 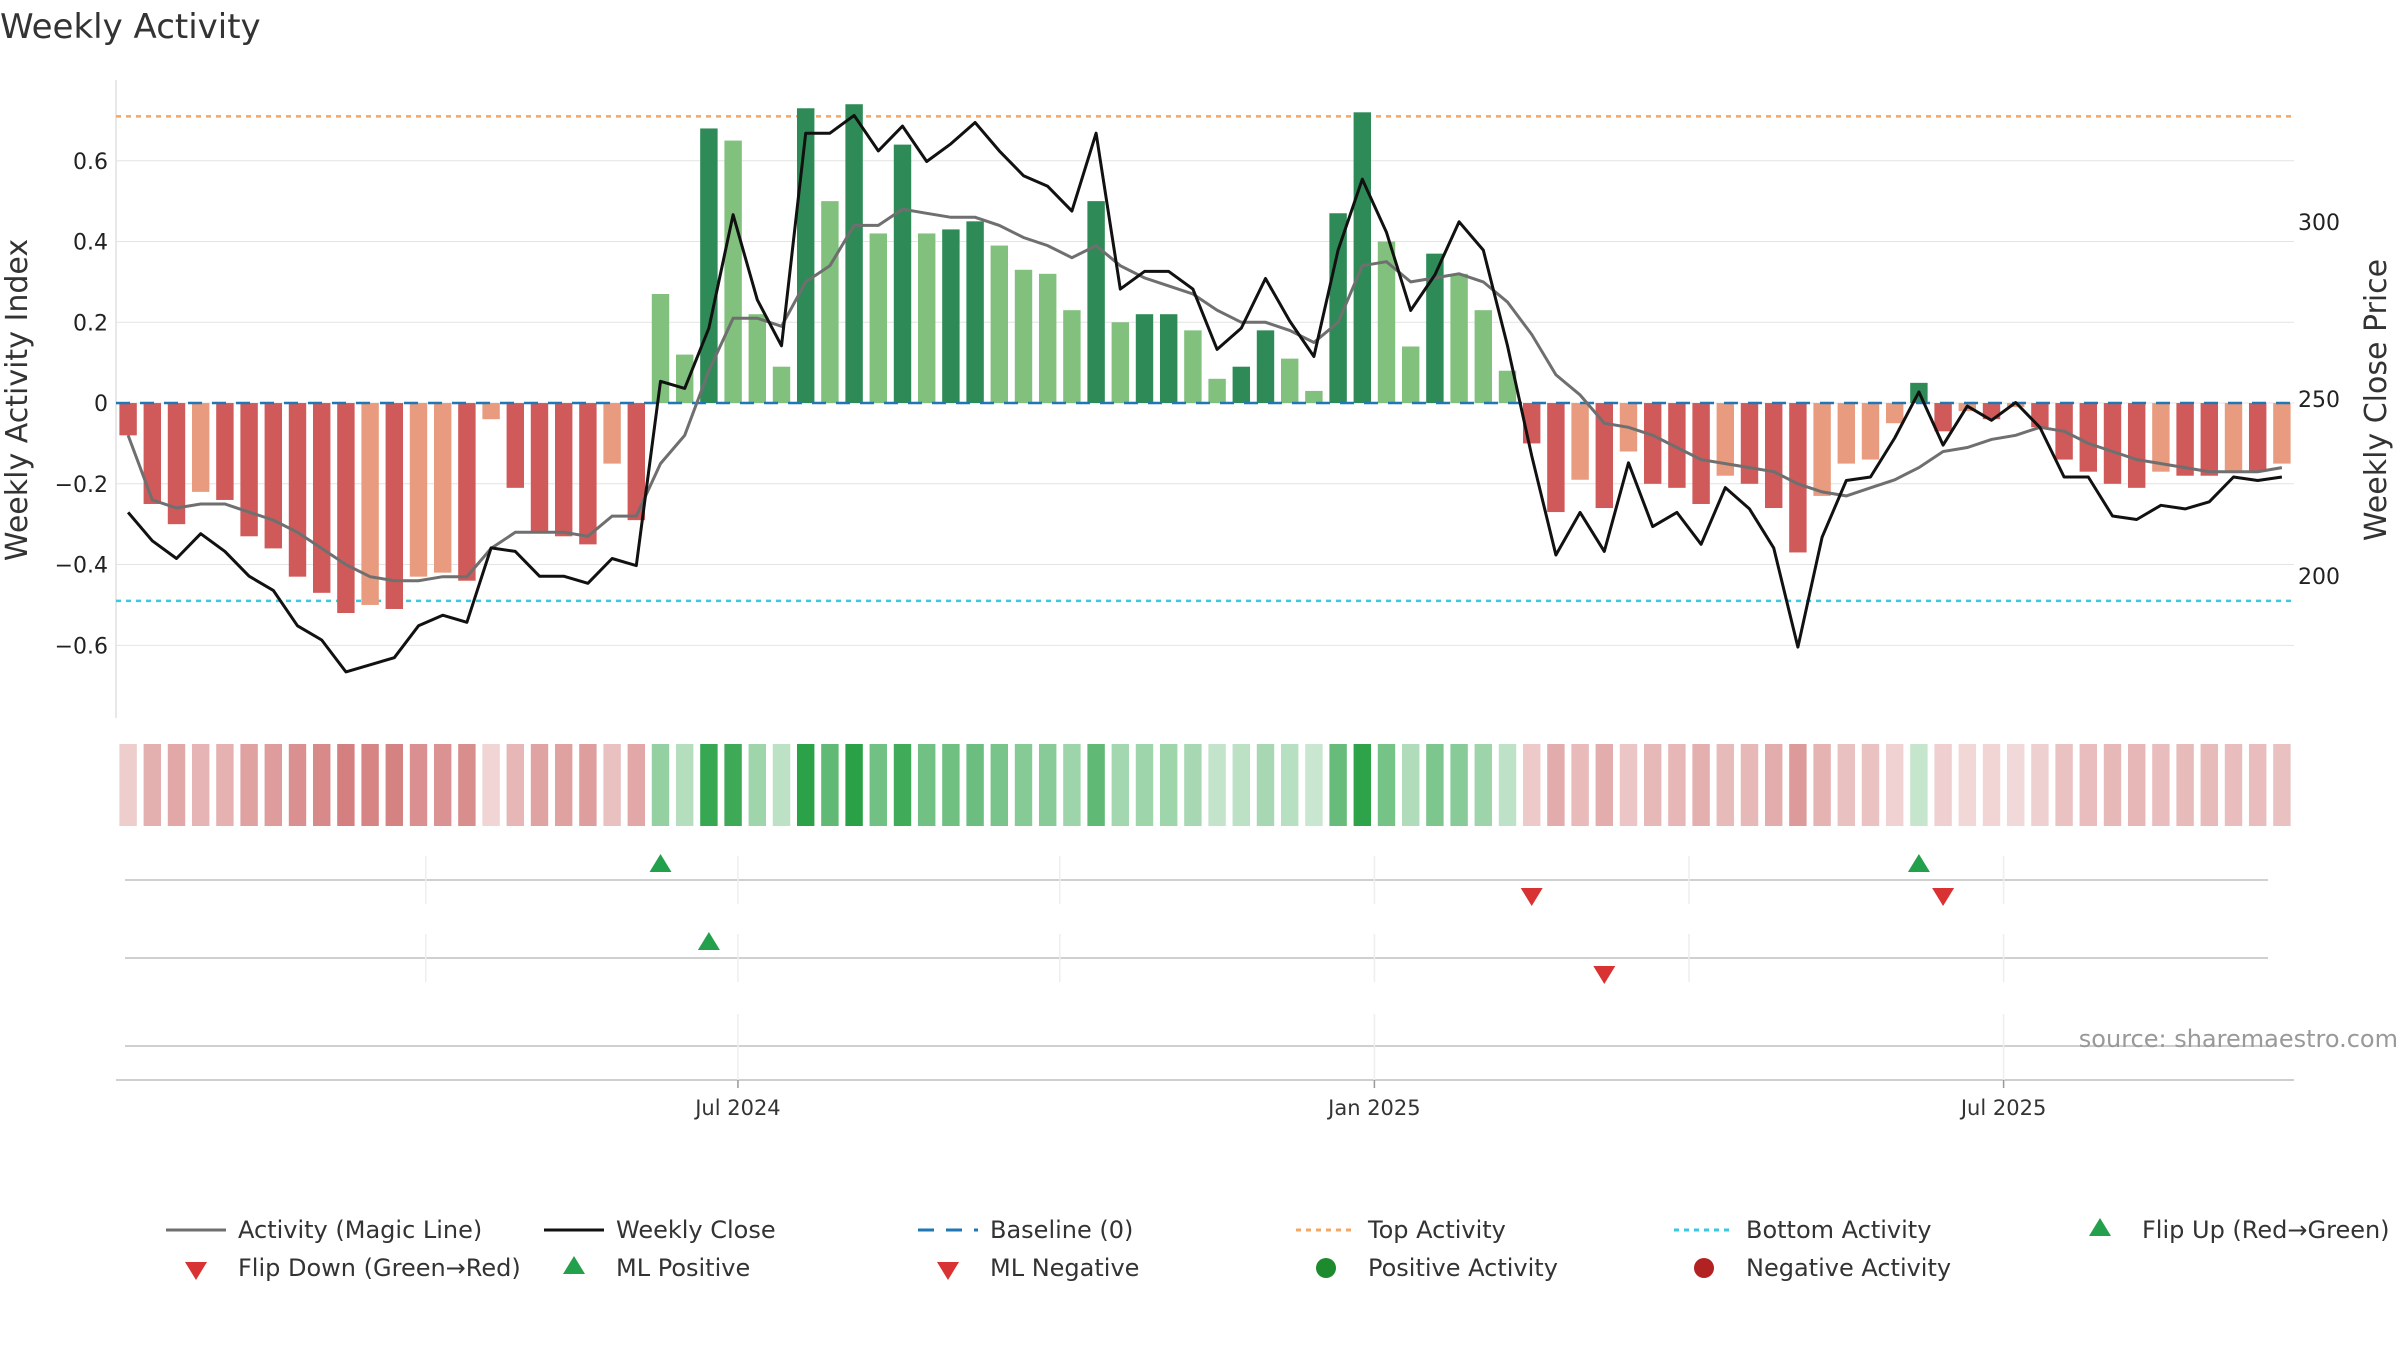 What do you see at coordinates (1604, 975) in the screenshot?
I see `ml-negative-marker` at bounding box center [1604, 975].